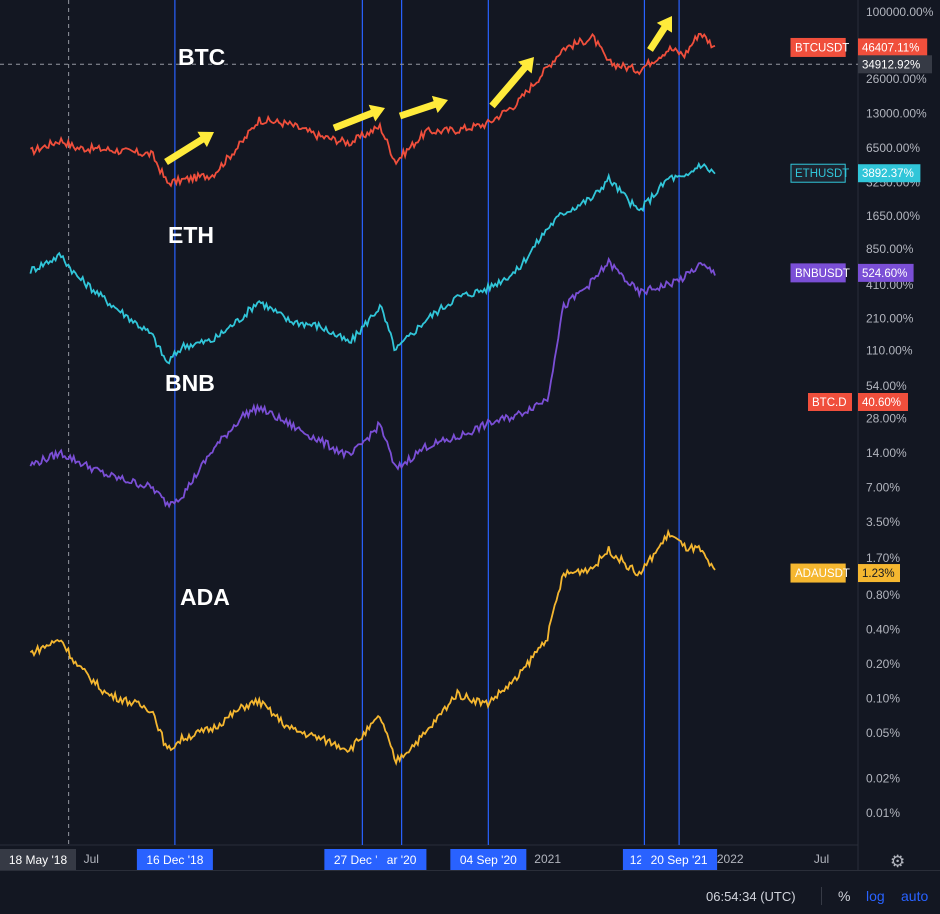 This screenshot has height=914, width=940. Describe the element at coordinates (883, 813) in the screenshot. I see `y-tick-label: 0.01%` at that location.